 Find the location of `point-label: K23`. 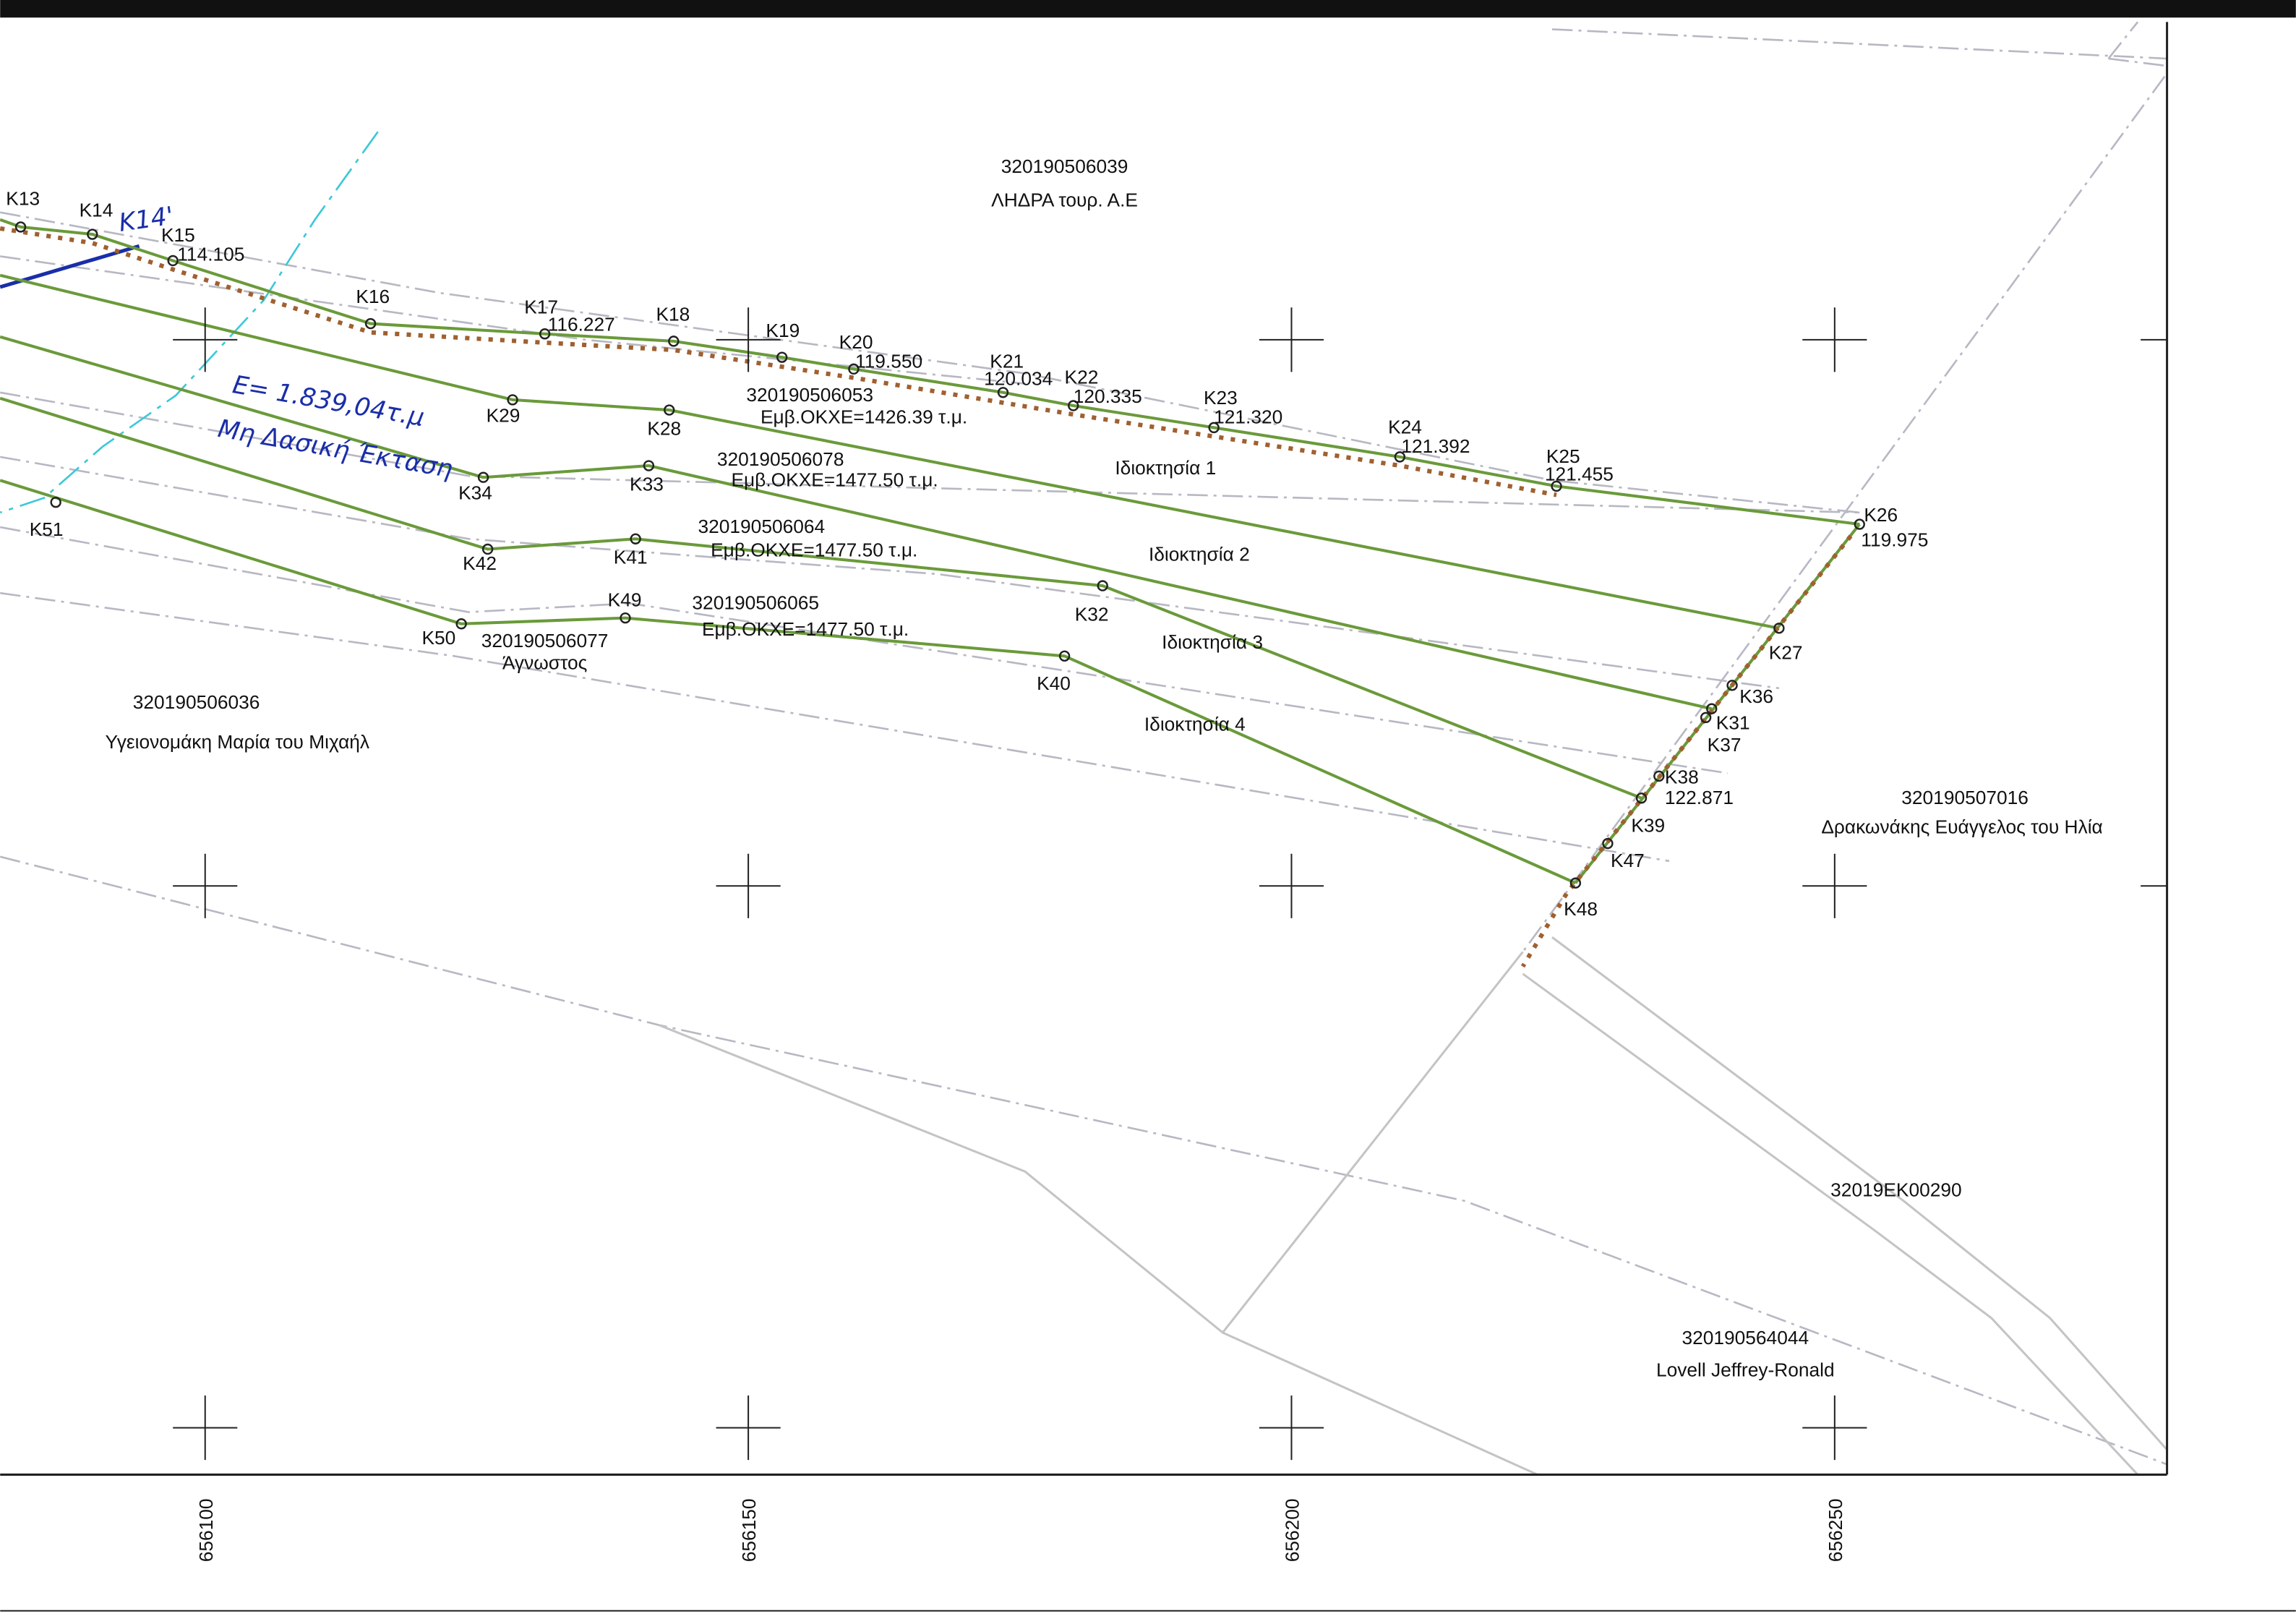

point-label: K23 is located at coordinates (1221, 398).